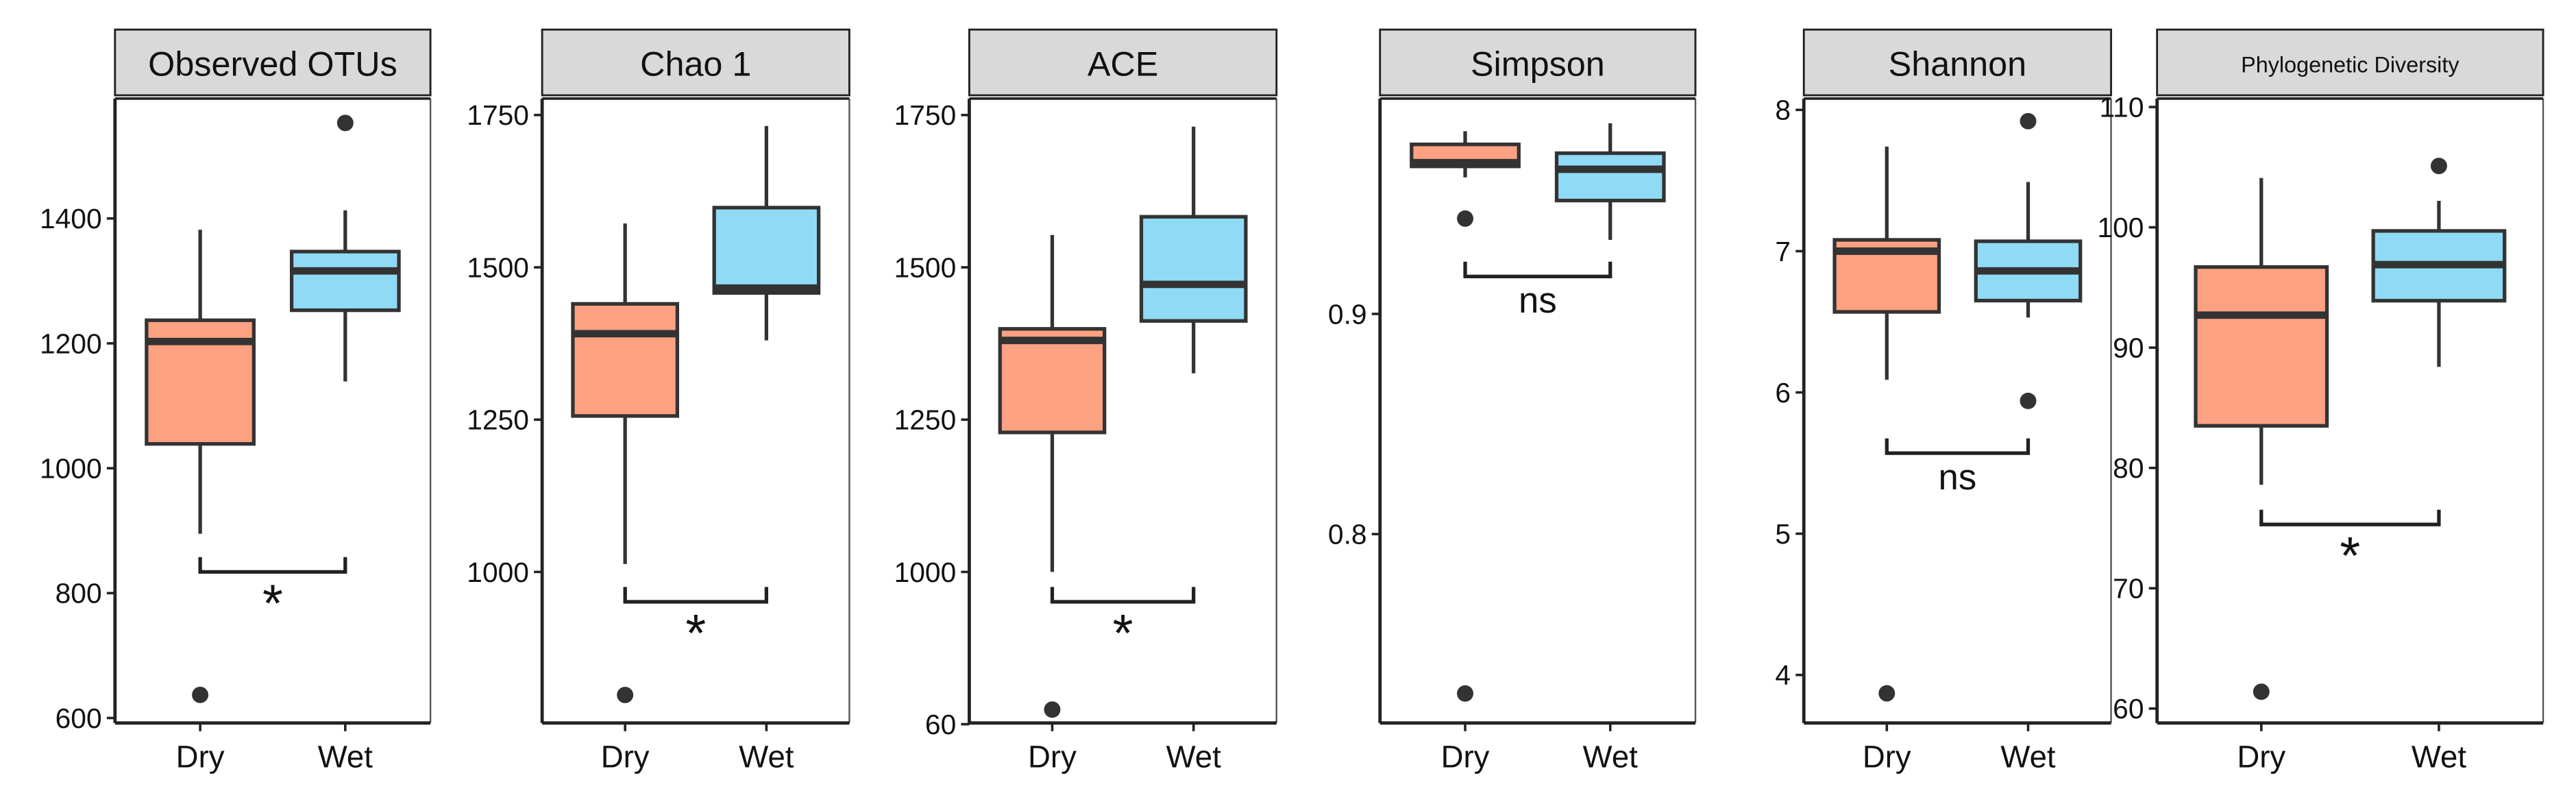 Image resolution: width=2576 pixels, height=804 pixels. I want to click on y-tick-label: 100, so click(2120, 227).